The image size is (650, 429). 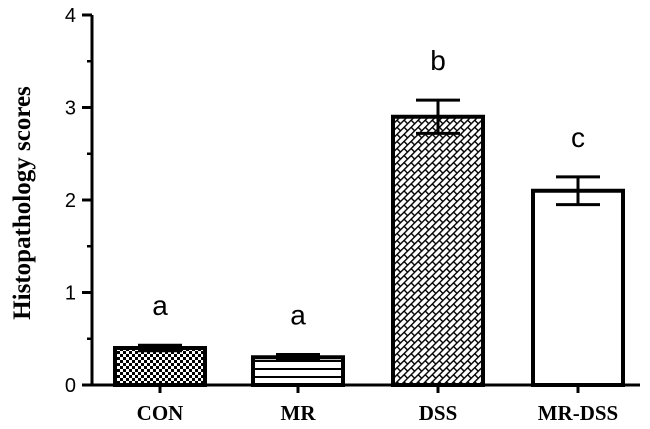 I want to click on category-labels: CON MR DSS MR-DSS, so click(x=378, y=413).